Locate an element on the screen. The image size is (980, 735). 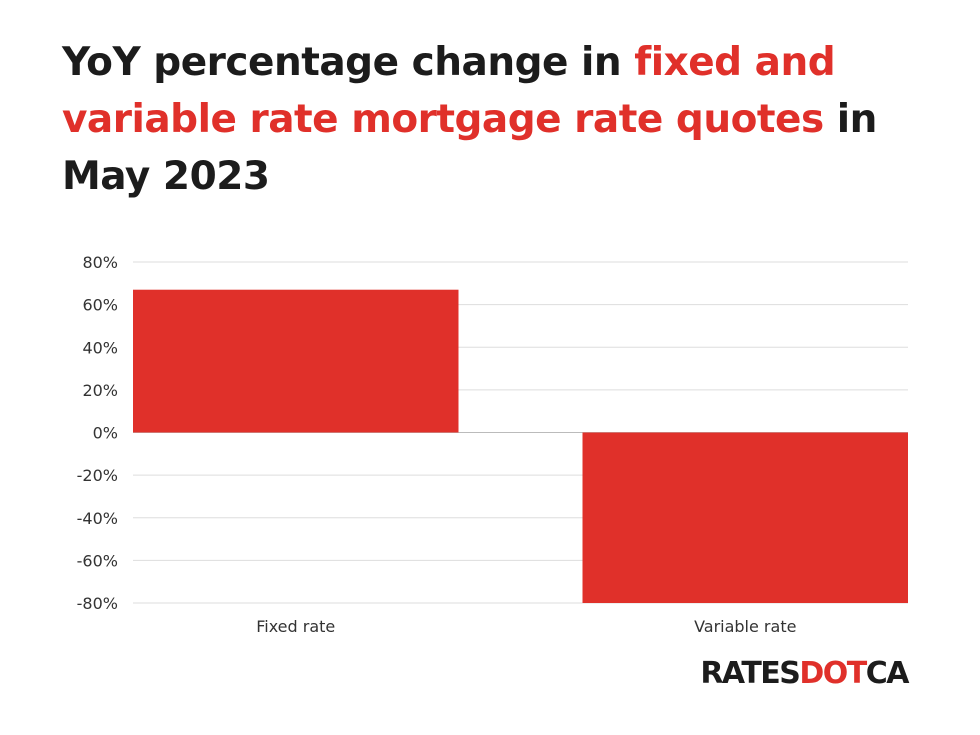
y-tick-label: 40% is located at coordinates (100, 347).